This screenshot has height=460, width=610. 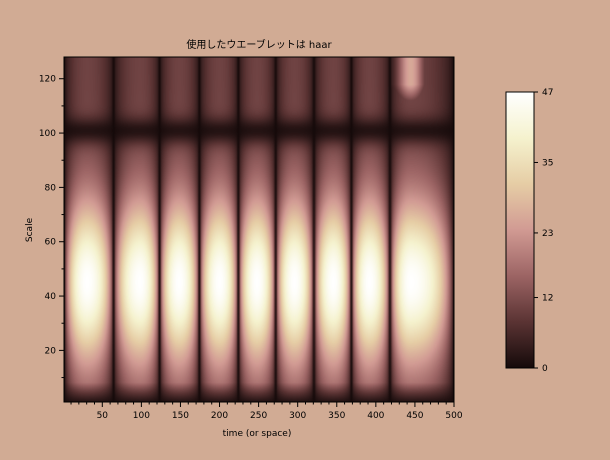 I want to click on colorbar-tick-label: 47, so click(x=547, y=93).